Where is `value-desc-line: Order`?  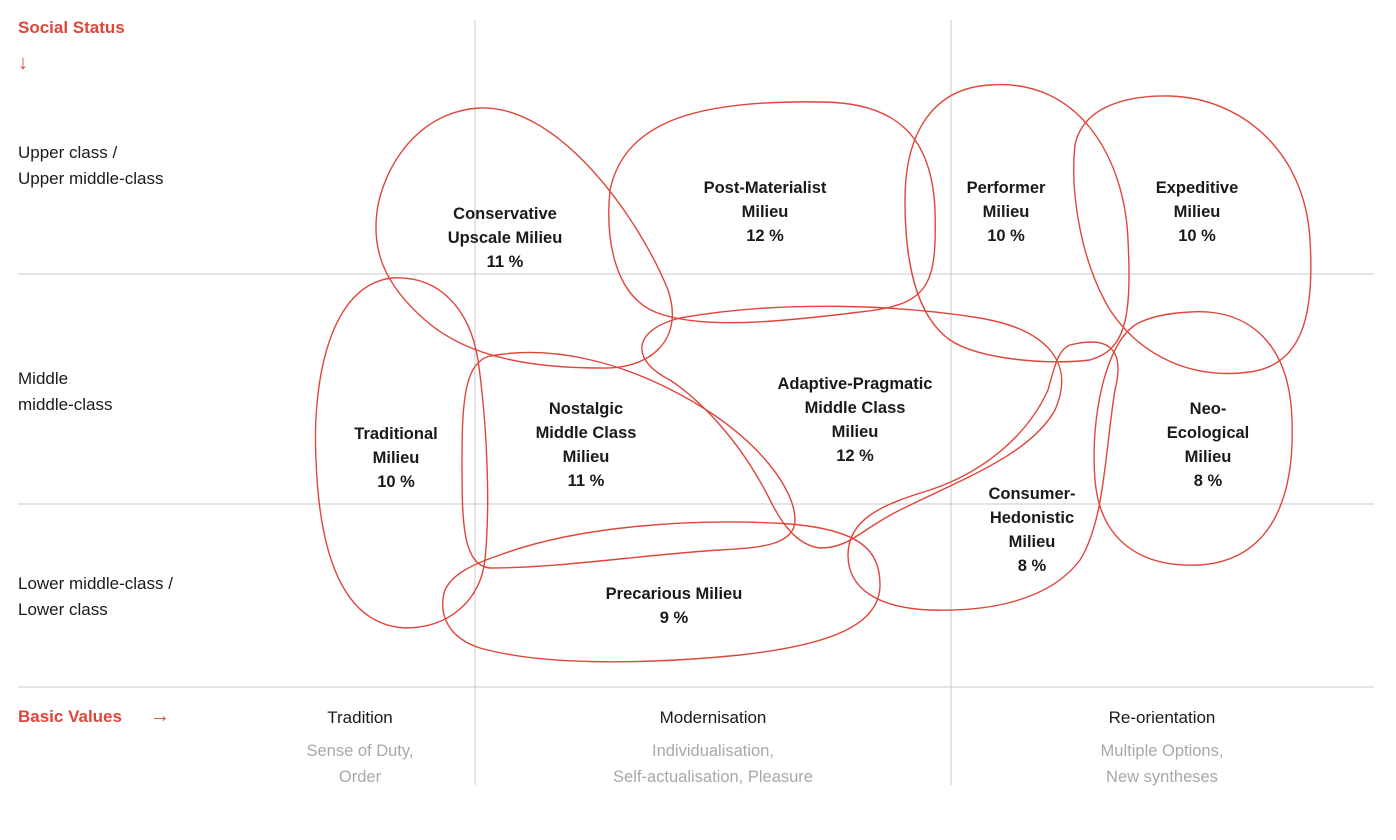
value-desc-line: Order is located at coordinates (360, 777).